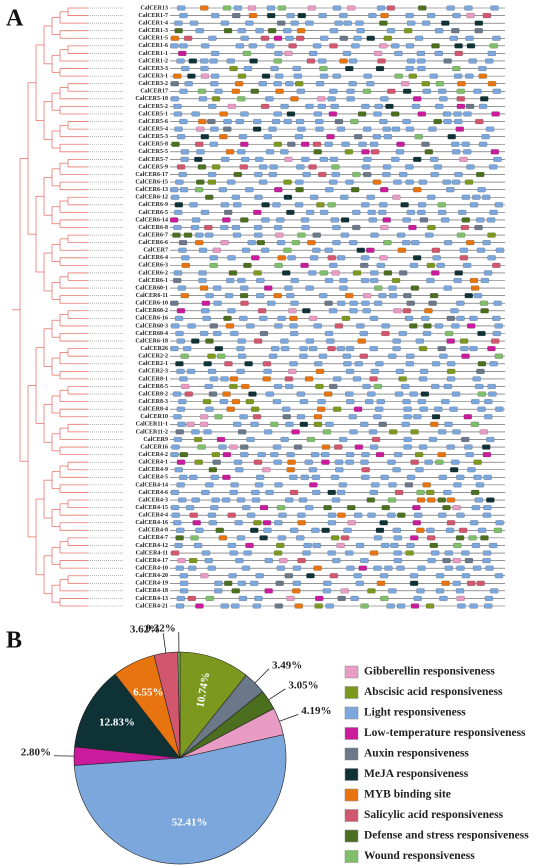  I want to click on legend-label: Salicylic acid responsiveness, so click(434, 815).